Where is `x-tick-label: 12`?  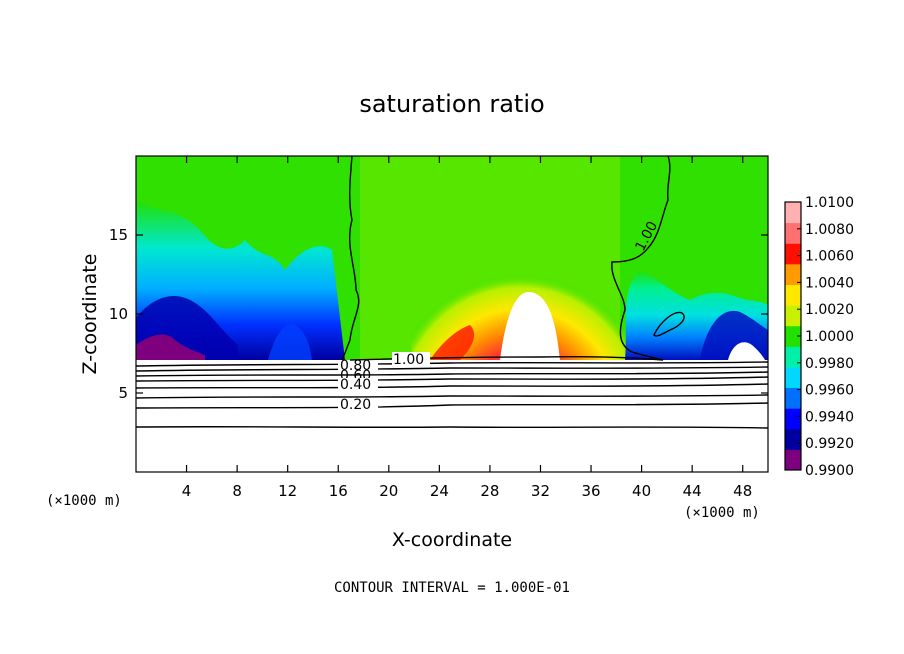
x-tick-label: 12 is located at coordinates (287, 491).